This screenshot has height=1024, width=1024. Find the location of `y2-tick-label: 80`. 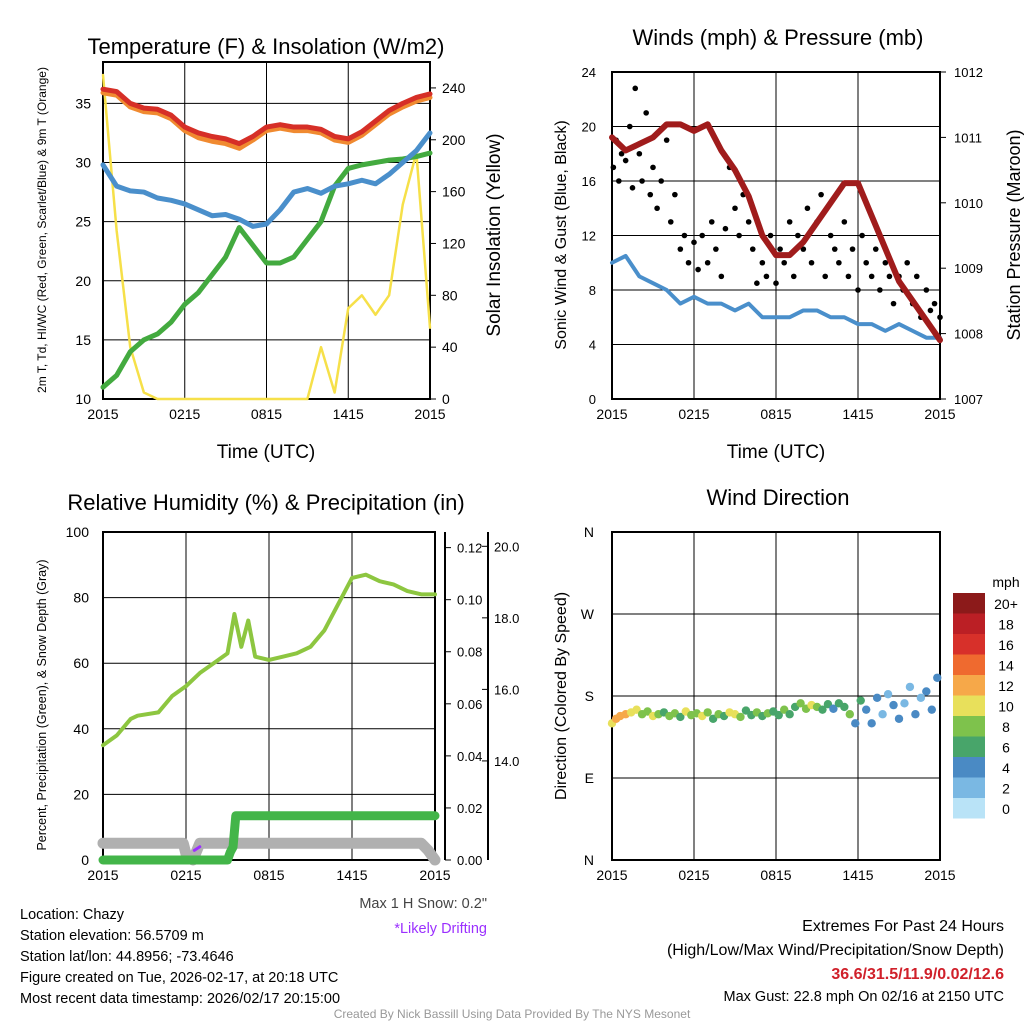

y2-tick-label: 80 is located at coordinates (450, 295).